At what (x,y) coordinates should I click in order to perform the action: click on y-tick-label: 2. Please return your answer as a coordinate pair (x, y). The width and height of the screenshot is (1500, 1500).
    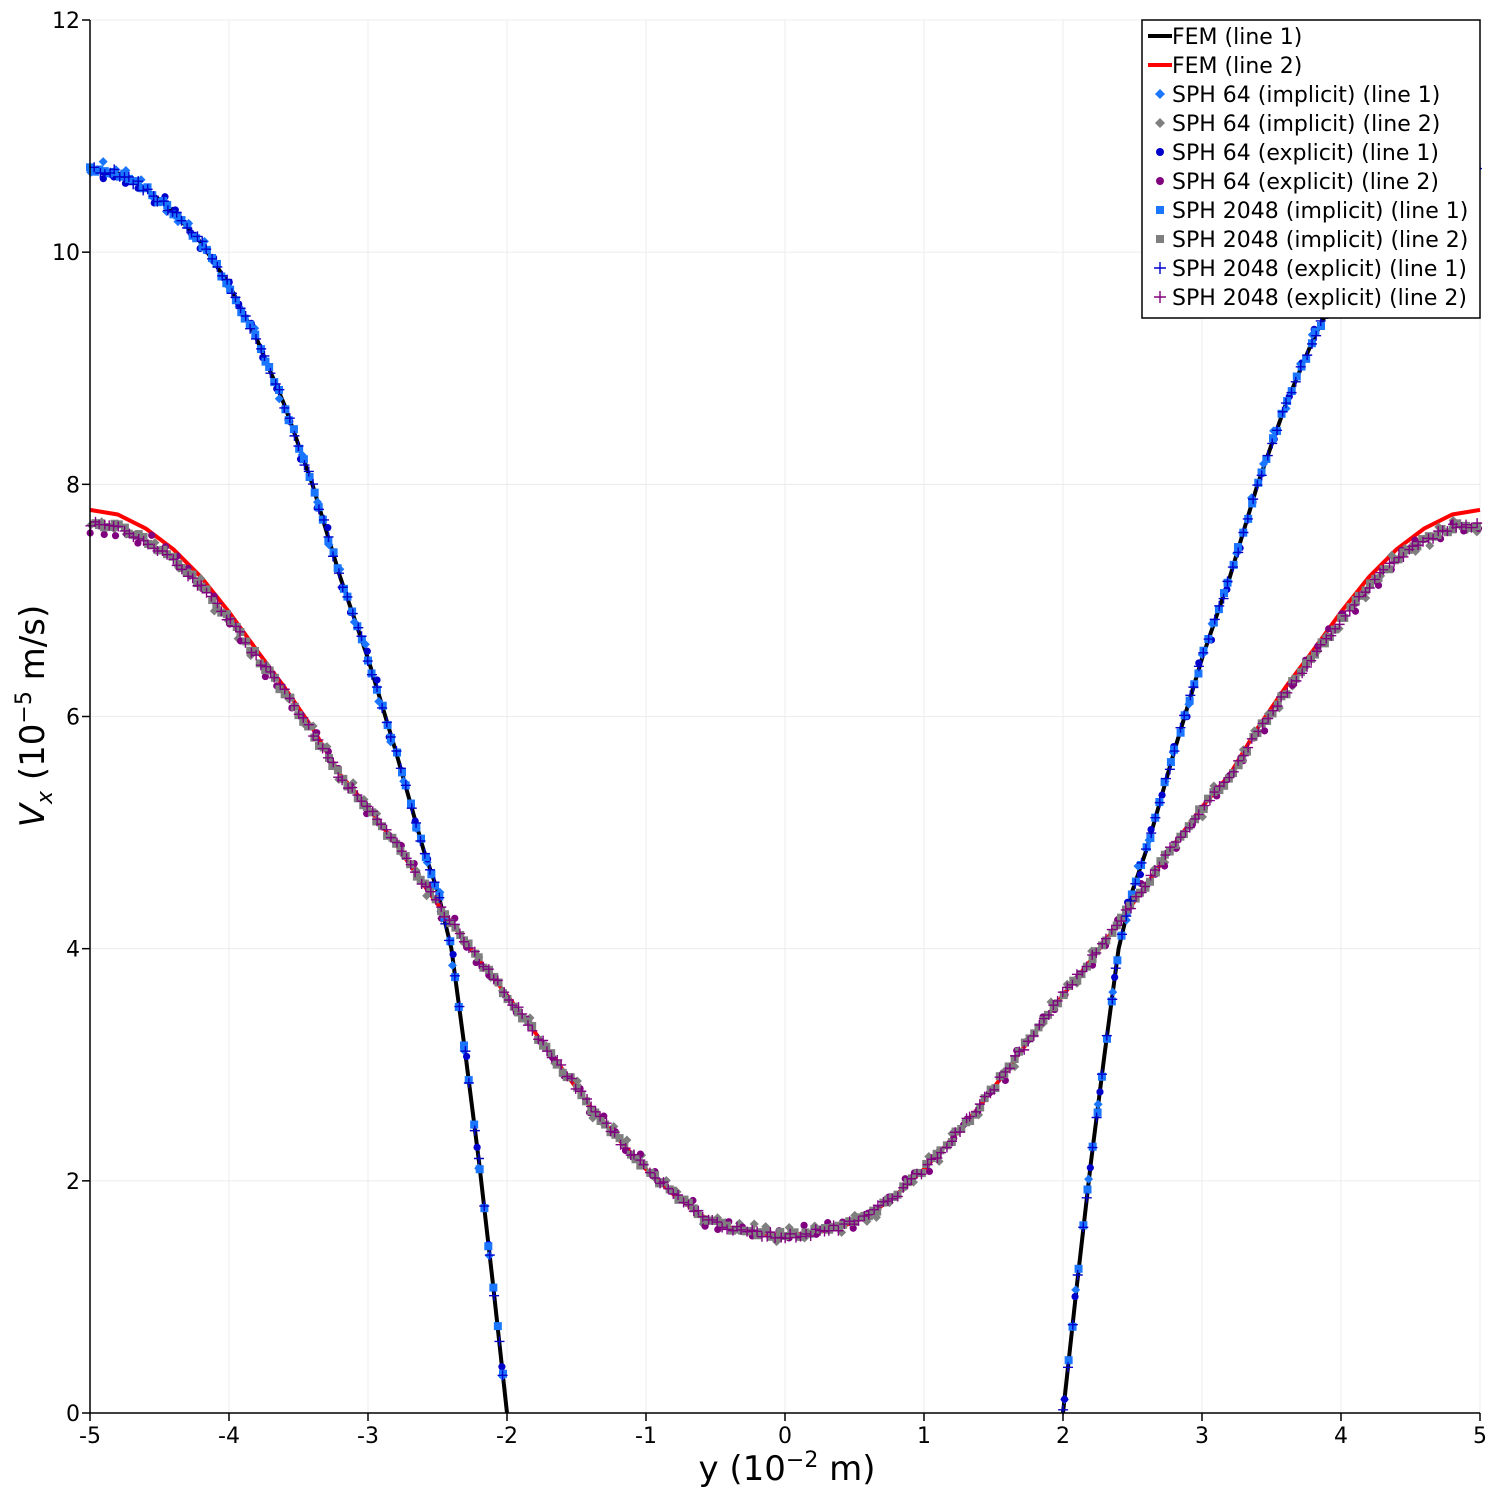
    Looking at the image, I should click on (73, 1182).